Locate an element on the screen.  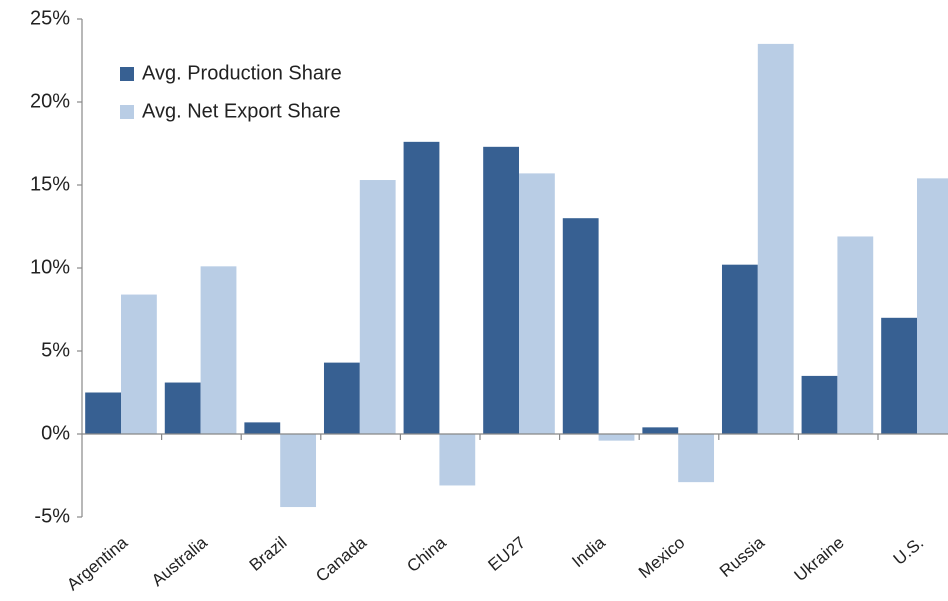
x-tick-label: India is located at coordinates (588, 552).